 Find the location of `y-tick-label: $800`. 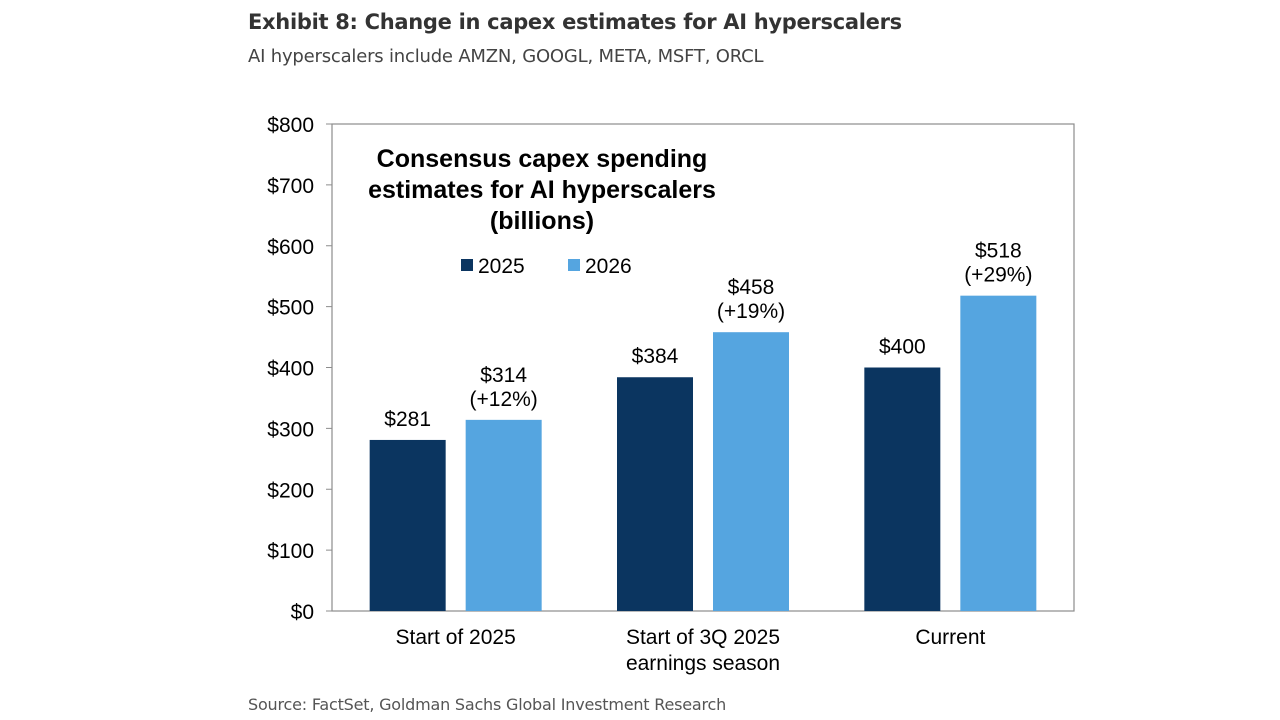

y-tick-label: $800 is located at coordinates (290, 125).